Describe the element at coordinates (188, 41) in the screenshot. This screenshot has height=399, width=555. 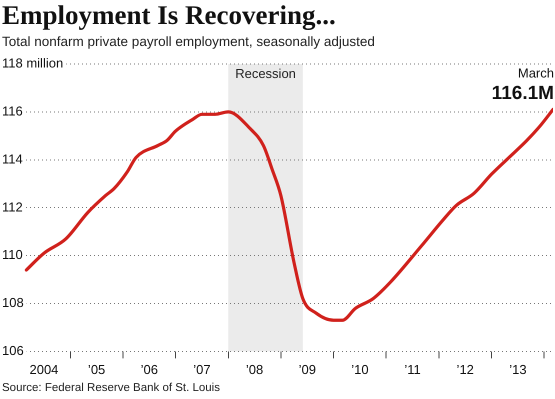
I see `chart-subtitle: Total nonfarm private payroll employment, seasonally adjusted` at that location.